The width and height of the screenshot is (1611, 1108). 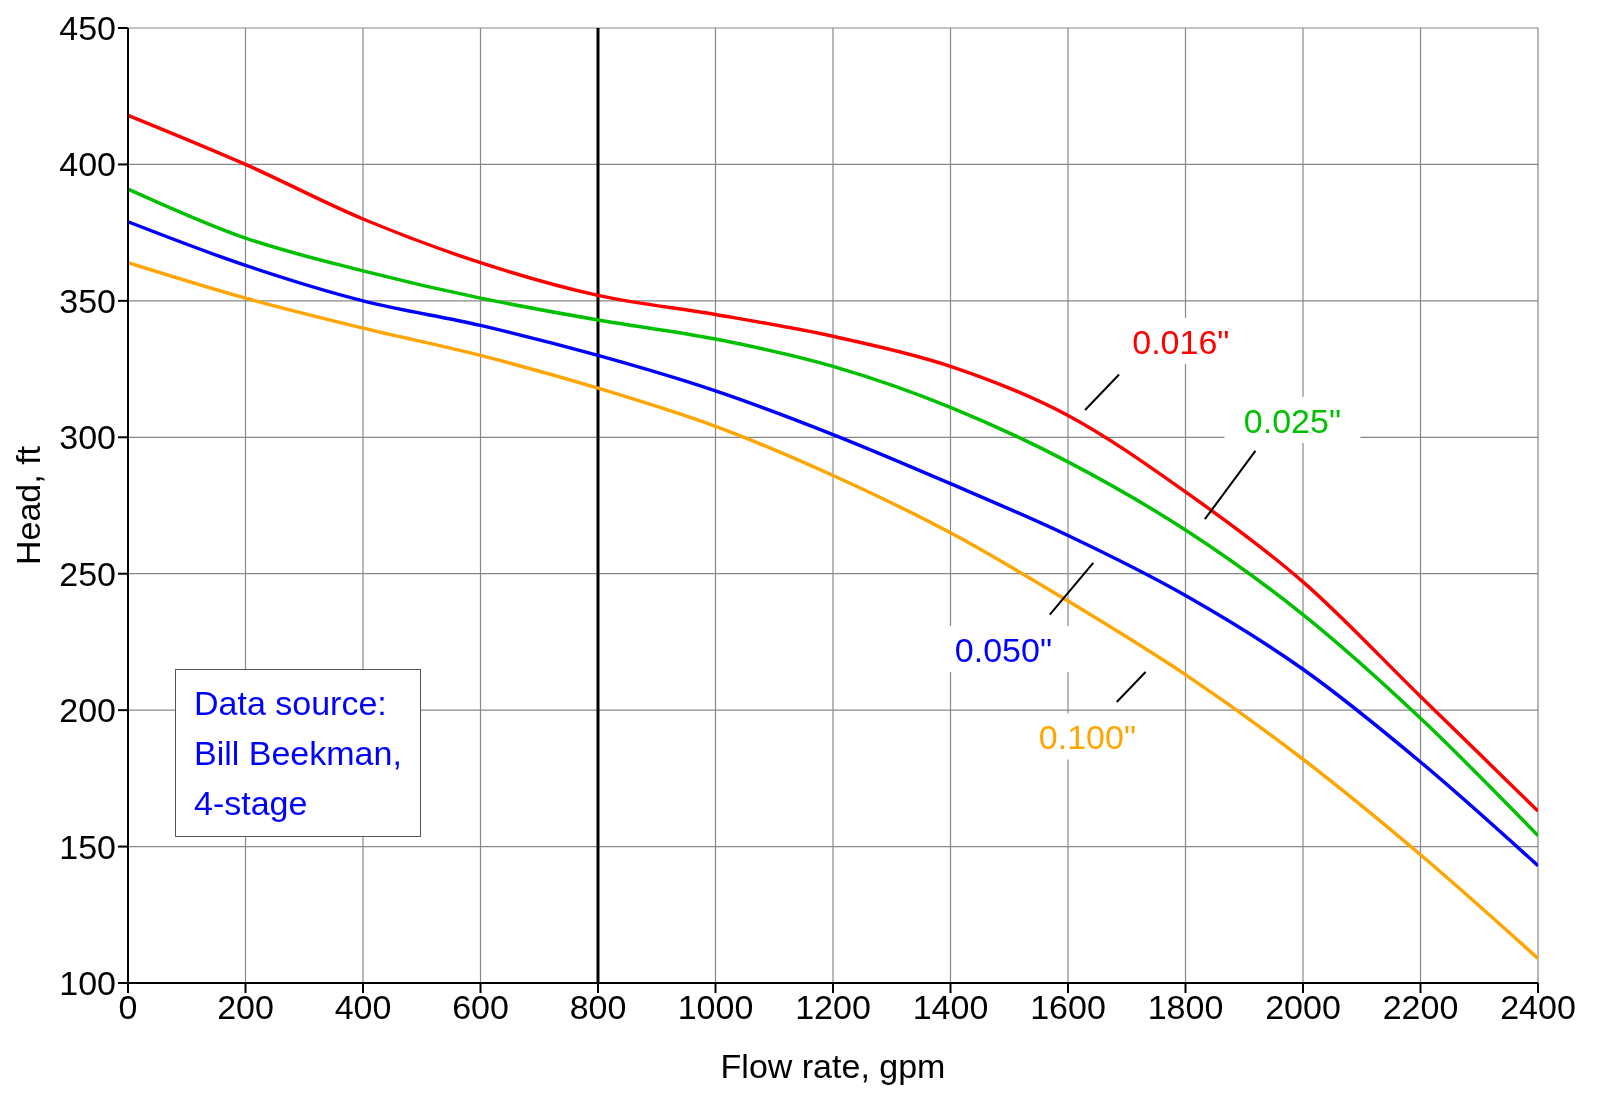 What do you see at coordinates (1181, 341) in the screenshot?
I see `text: 0.016"` at bounding box center [1181, 341].